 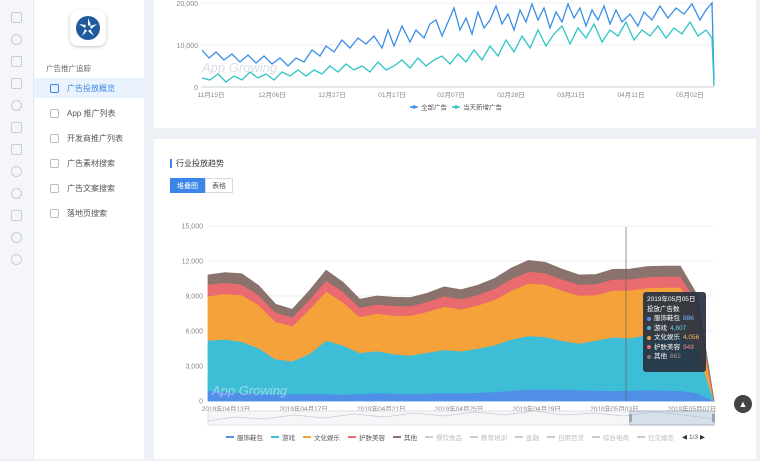 I want to click on legend-item: 其他, so click(x=405, y=437).